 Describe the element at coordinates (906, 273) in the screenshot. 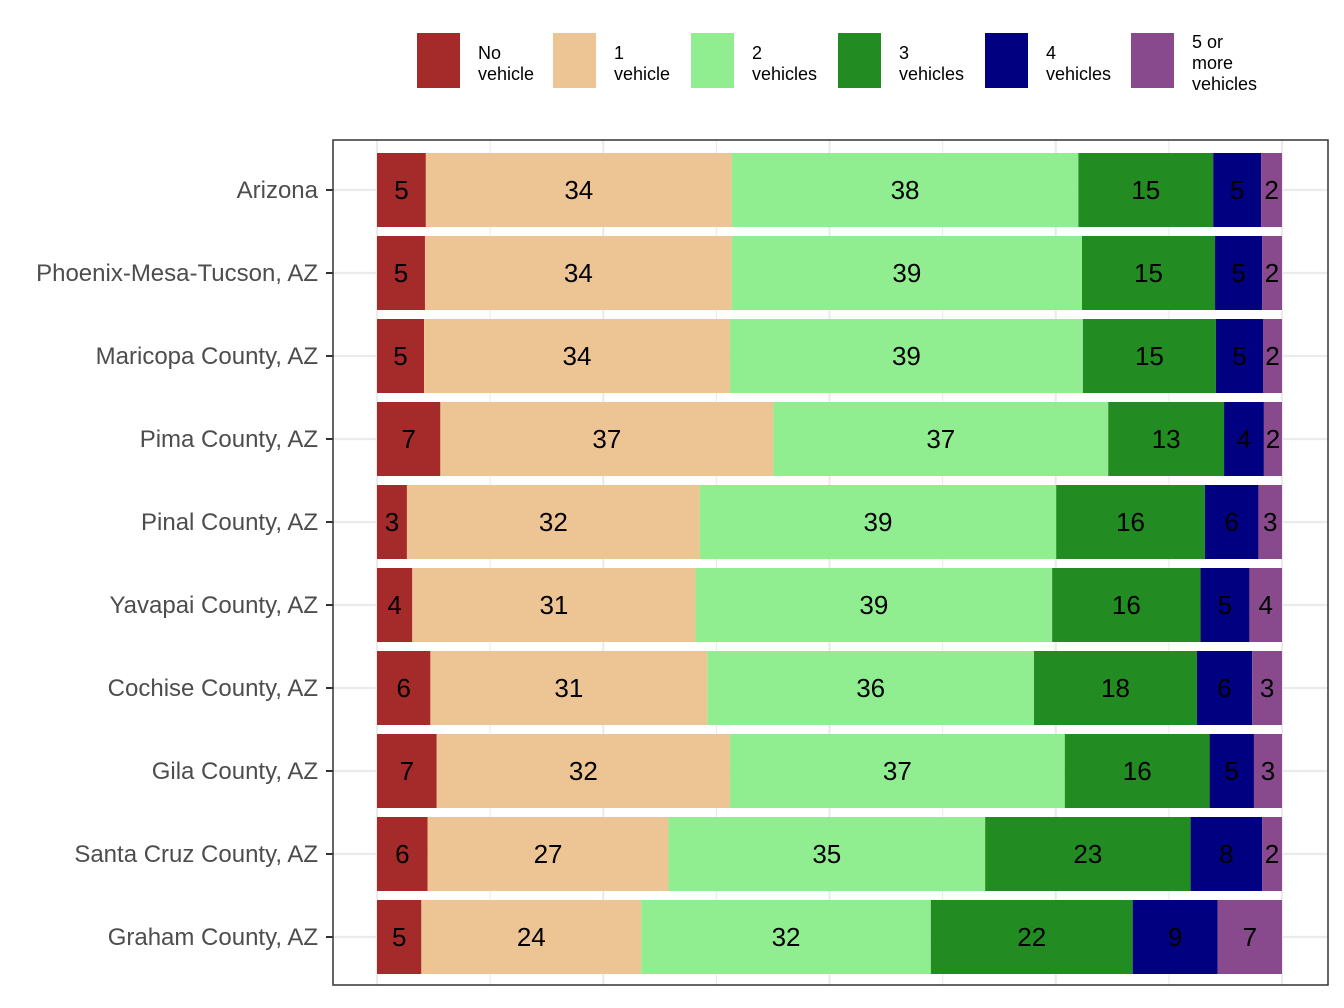

I see `data-label-phoenix-mesa-tucson-az-2-vehicles: 39` at that location.